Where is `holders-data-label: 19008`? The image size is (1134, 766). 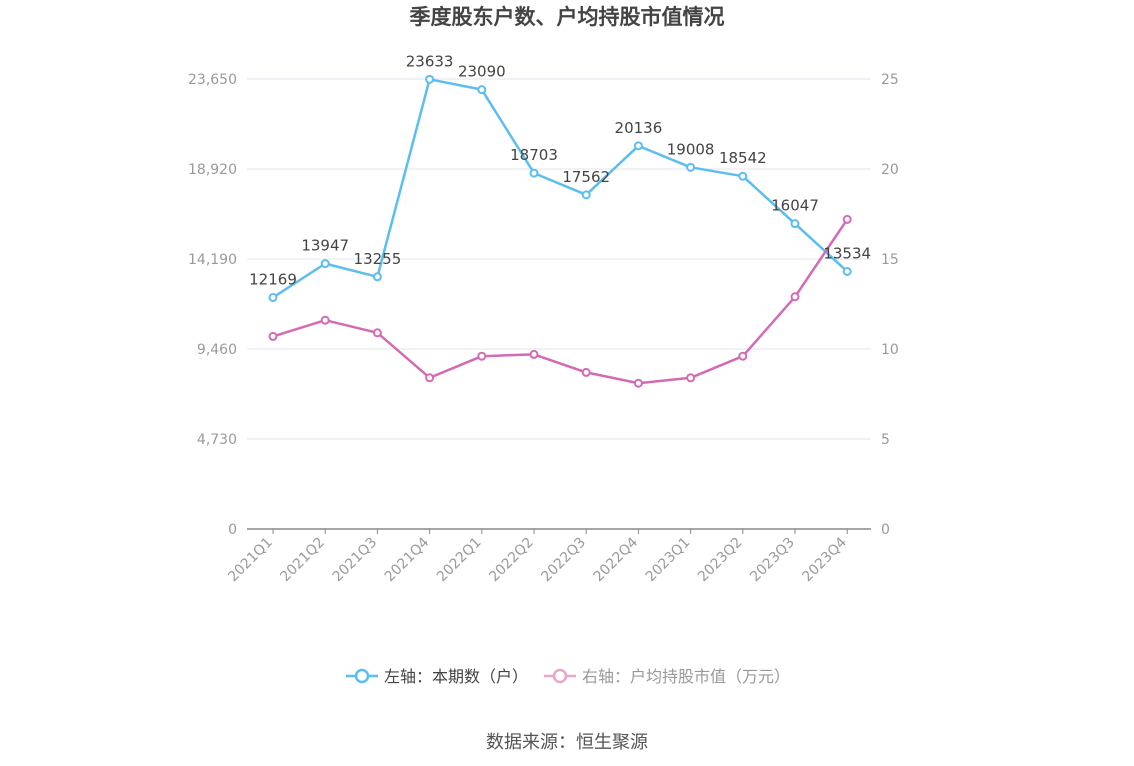 holders-data-label: 19008 is located at coordinates (691, 149).